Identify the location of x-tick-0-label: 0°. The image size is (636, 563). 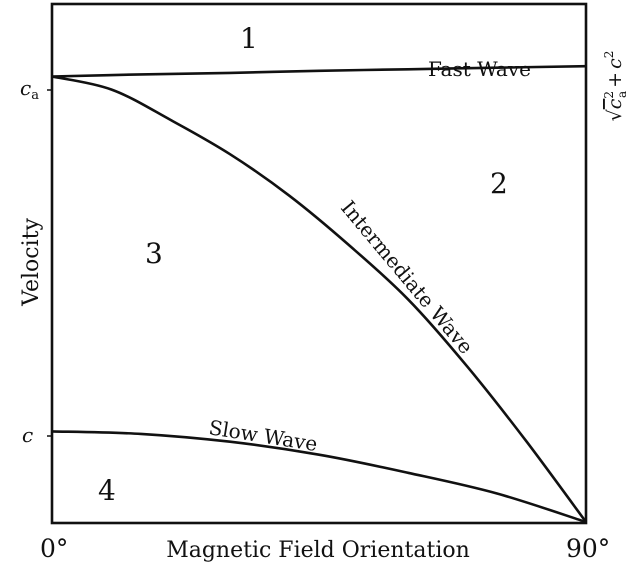
(54, 548).